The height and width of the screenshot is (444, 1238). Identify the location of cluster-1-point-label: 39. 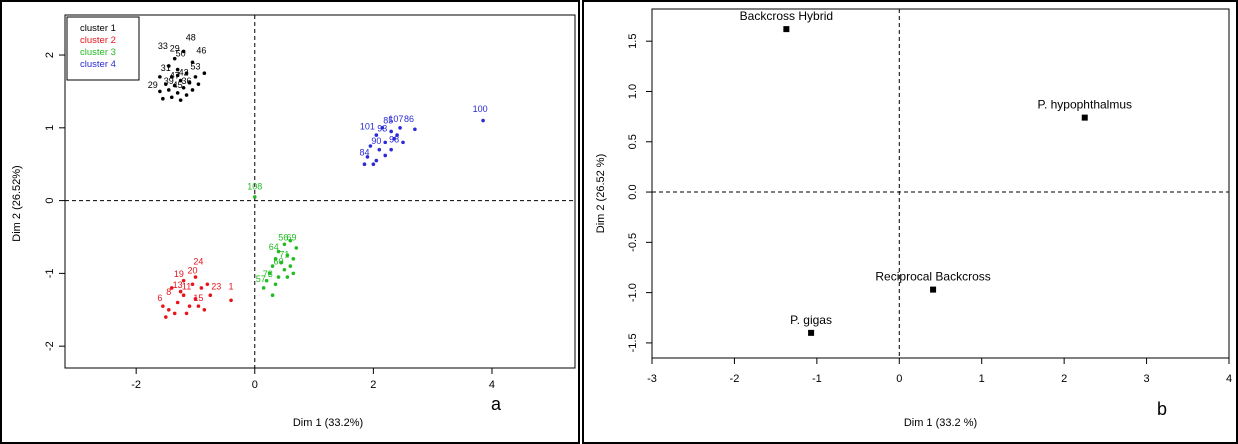
(169, 81).